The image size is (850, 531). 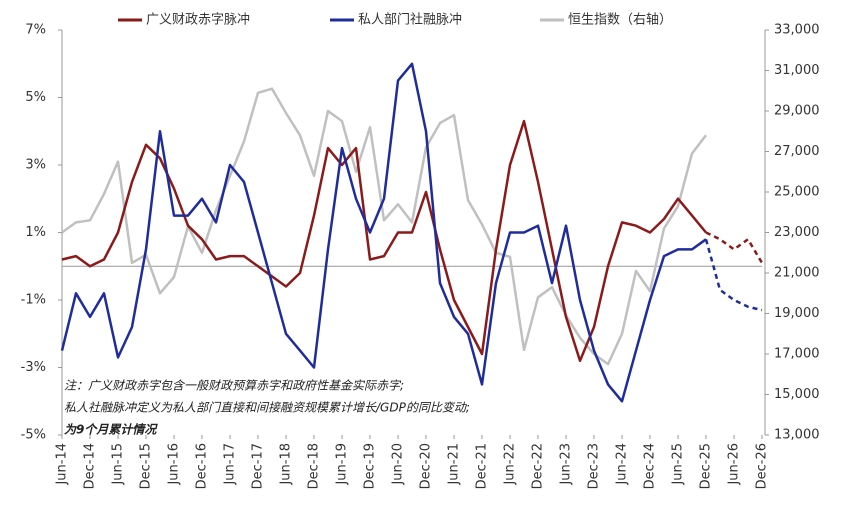 I want to click on x-tick-label: Jun-21, so click(x=454, y=464).